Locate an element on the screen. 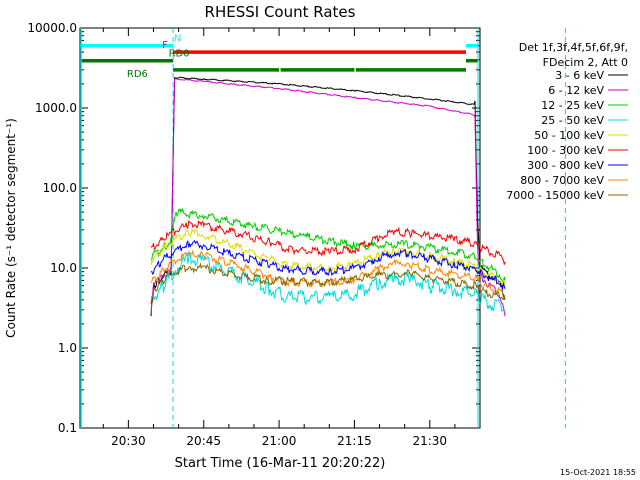  chart-title: RHESSI Count Rates is located at coordinates (280, 12).